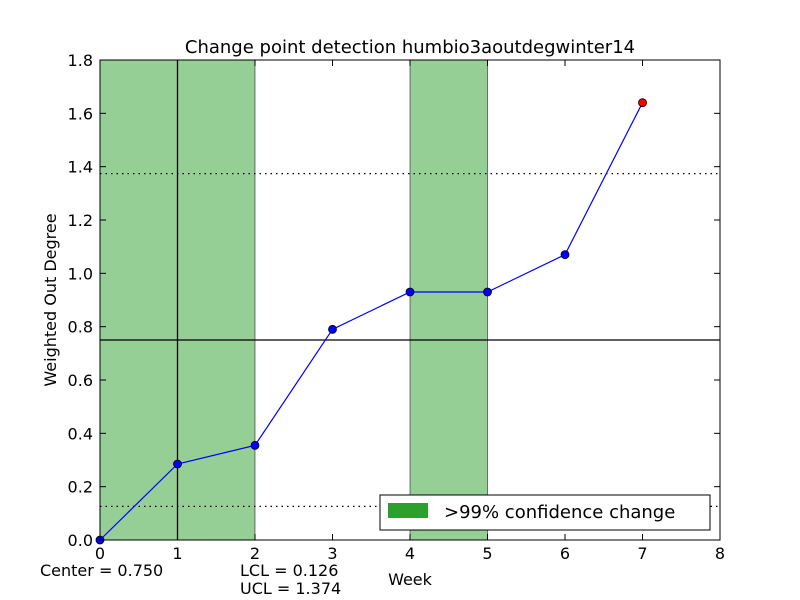  Describe the element at coordinates (80, 60) in the screenshot. I see `y-tick-label: 1.8` at that location.